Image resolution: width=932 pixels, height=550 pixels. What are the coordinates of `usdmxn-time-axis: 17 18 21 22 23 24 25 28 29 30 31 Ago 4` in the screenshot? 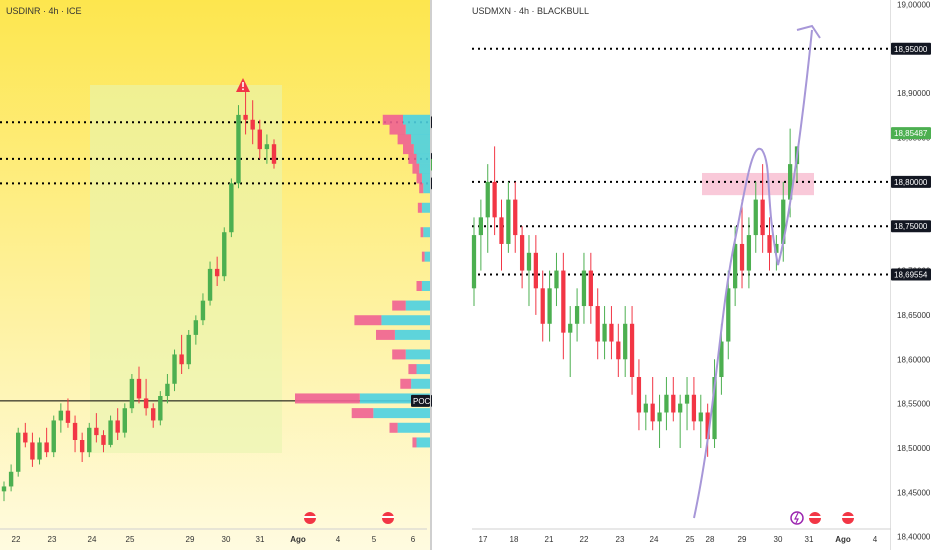 It's located at (681, 536).